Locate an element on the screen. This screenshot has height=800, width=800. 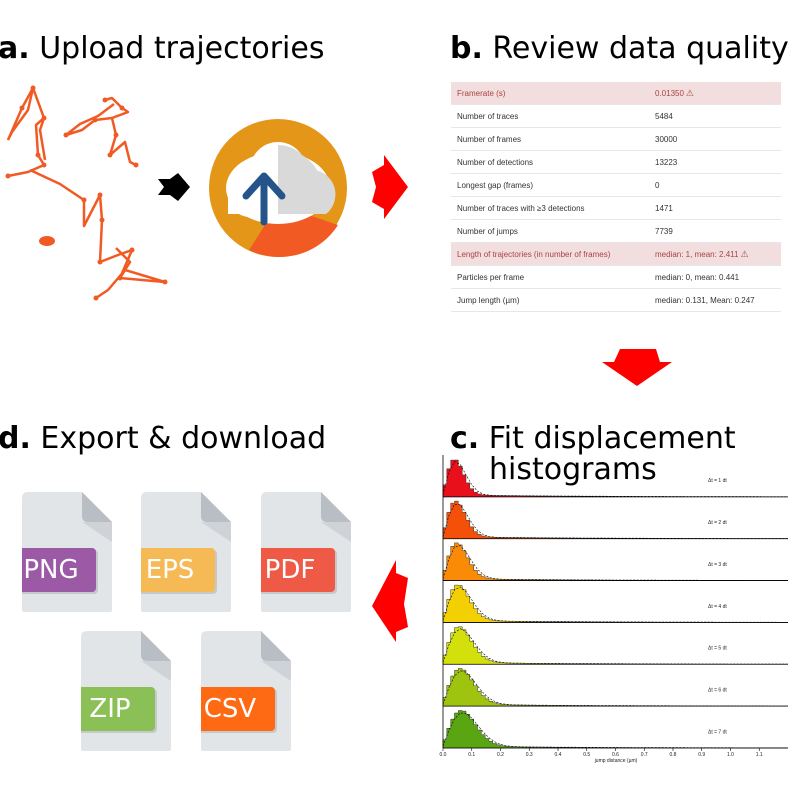
quality-value: 1471 is located at coordinates (664, 208).